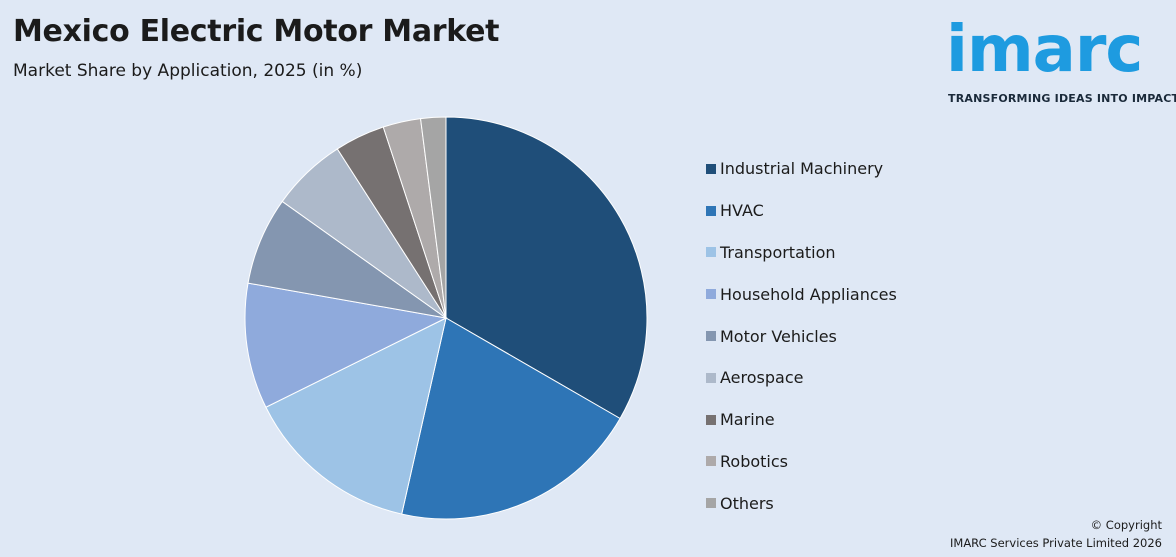  I want to click on chart-subtitle: Market Share by Application, 2025 (in %), so click(188, 71).